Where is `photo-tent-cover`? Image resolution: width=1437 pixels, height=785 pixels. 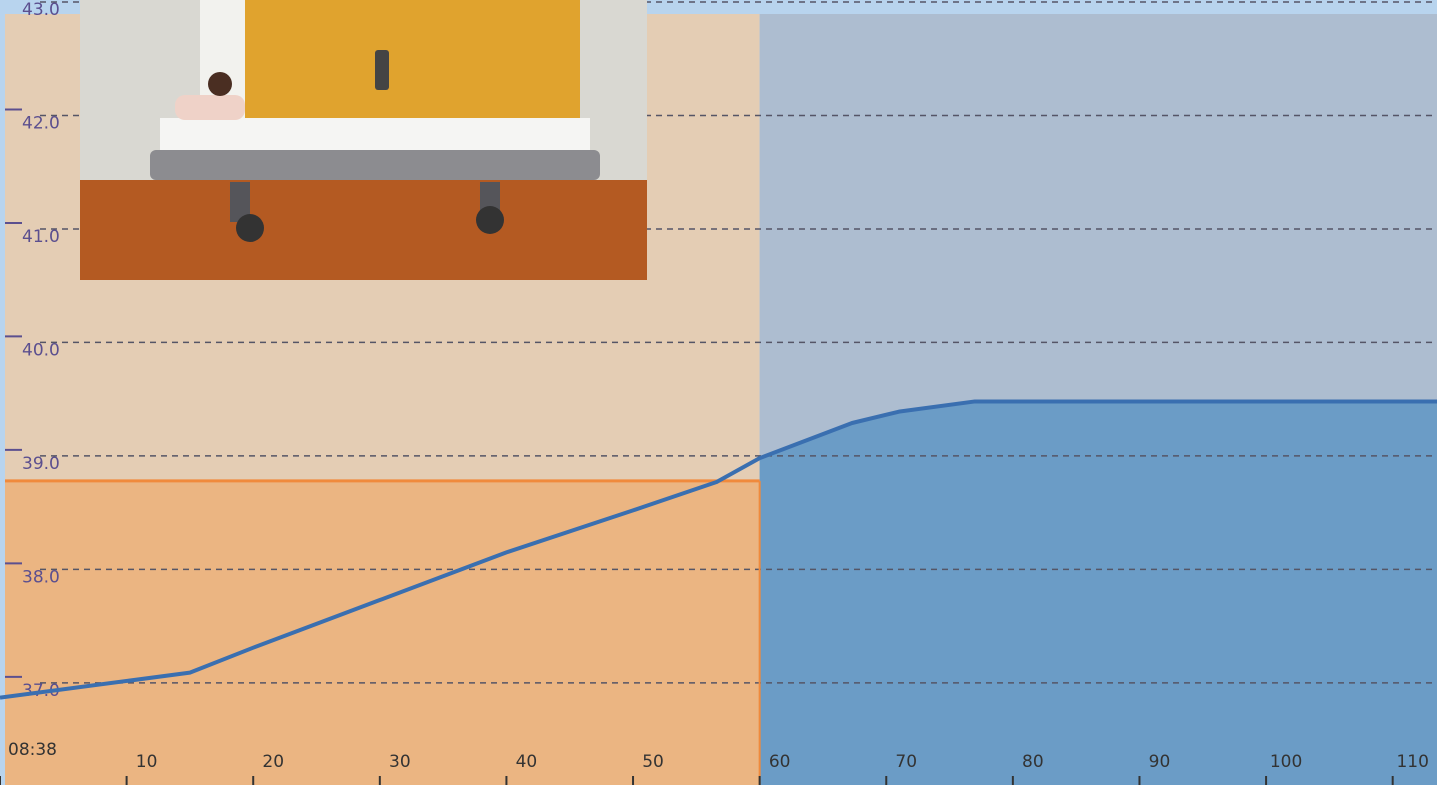 photo-tent-cover is located at coordinates (412, 60).